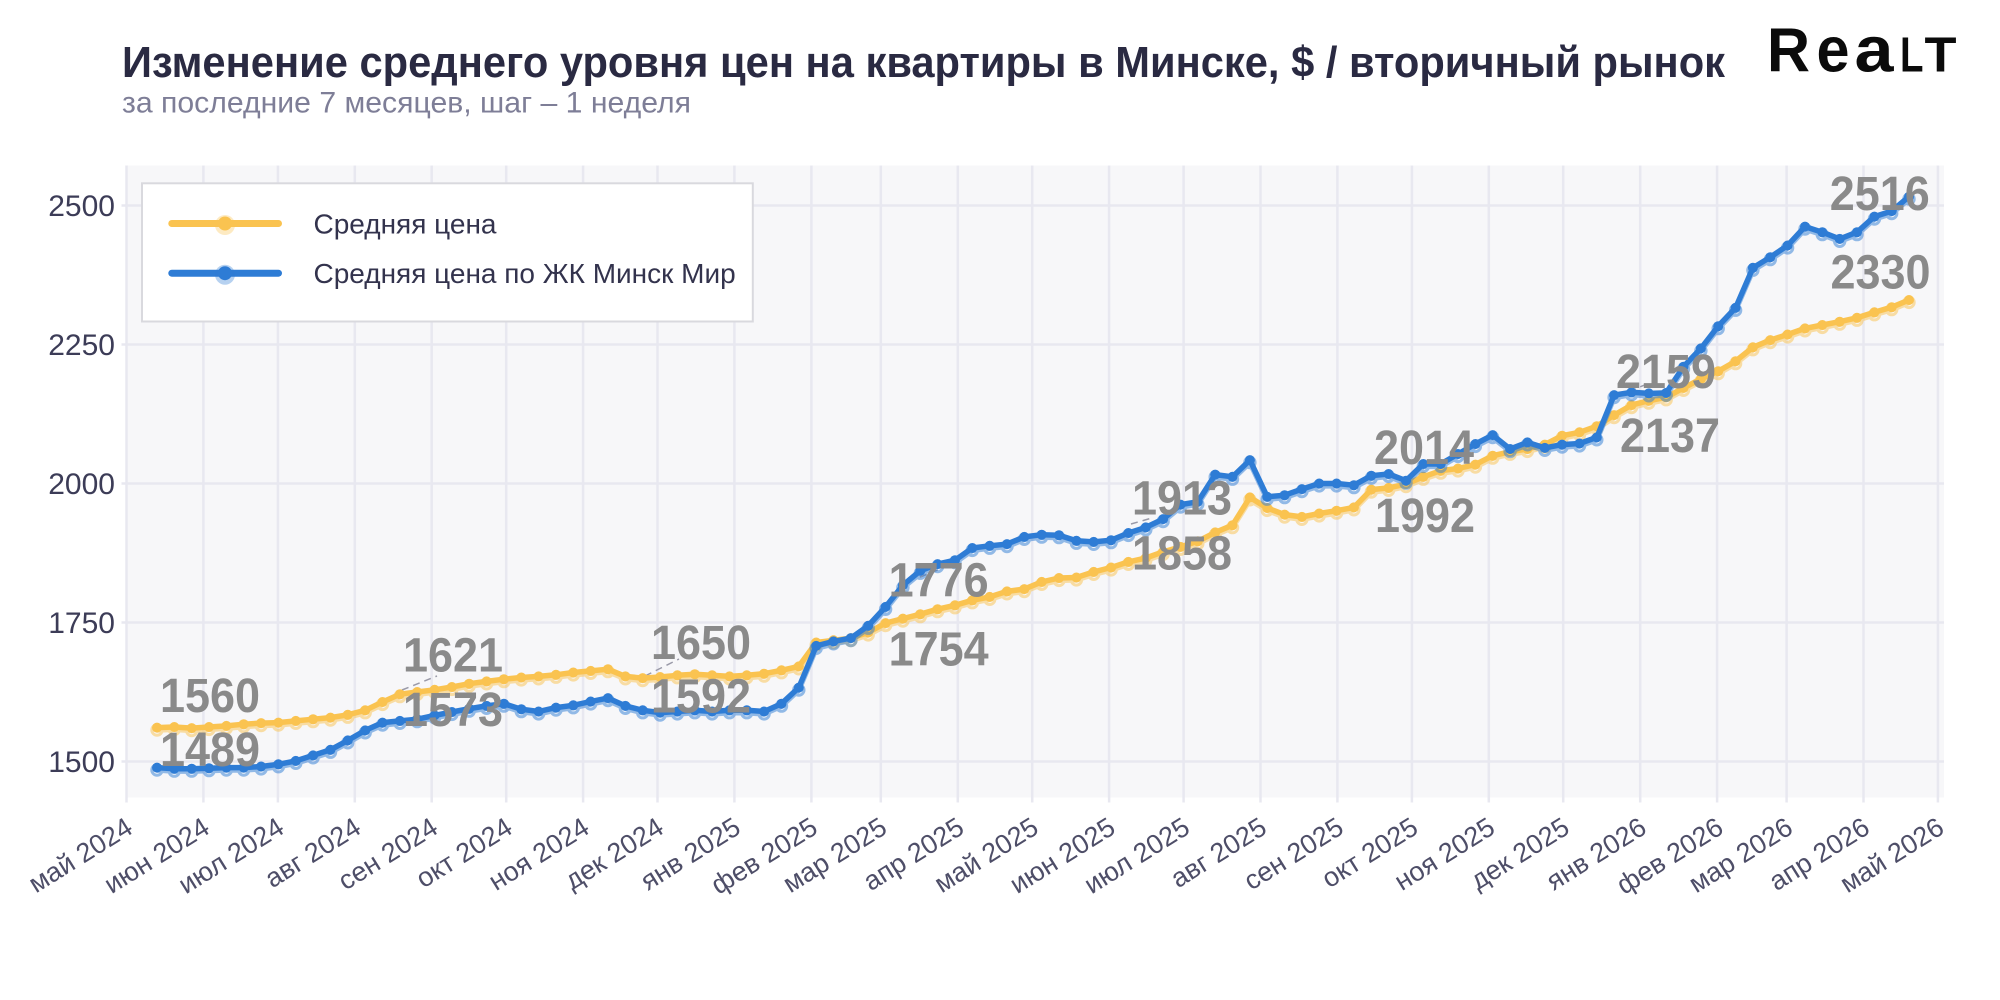  What do you see at coordinates (1182, 554) in the screenshot?
I see `svg-text: 1858` at bounding box center [1182, 554].